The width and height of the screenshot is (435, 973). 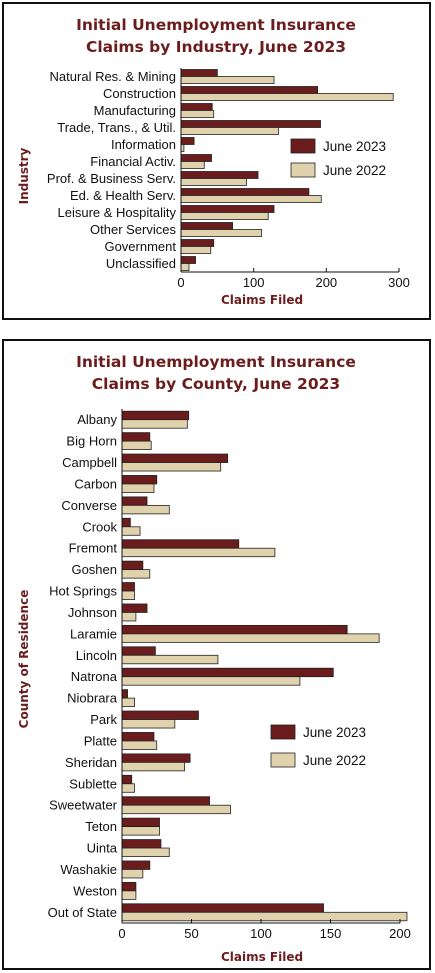 What do you see at coordinates (101, 826) in the screenshot?
I see `category-label: Teton` at bounding box center [101, 826].